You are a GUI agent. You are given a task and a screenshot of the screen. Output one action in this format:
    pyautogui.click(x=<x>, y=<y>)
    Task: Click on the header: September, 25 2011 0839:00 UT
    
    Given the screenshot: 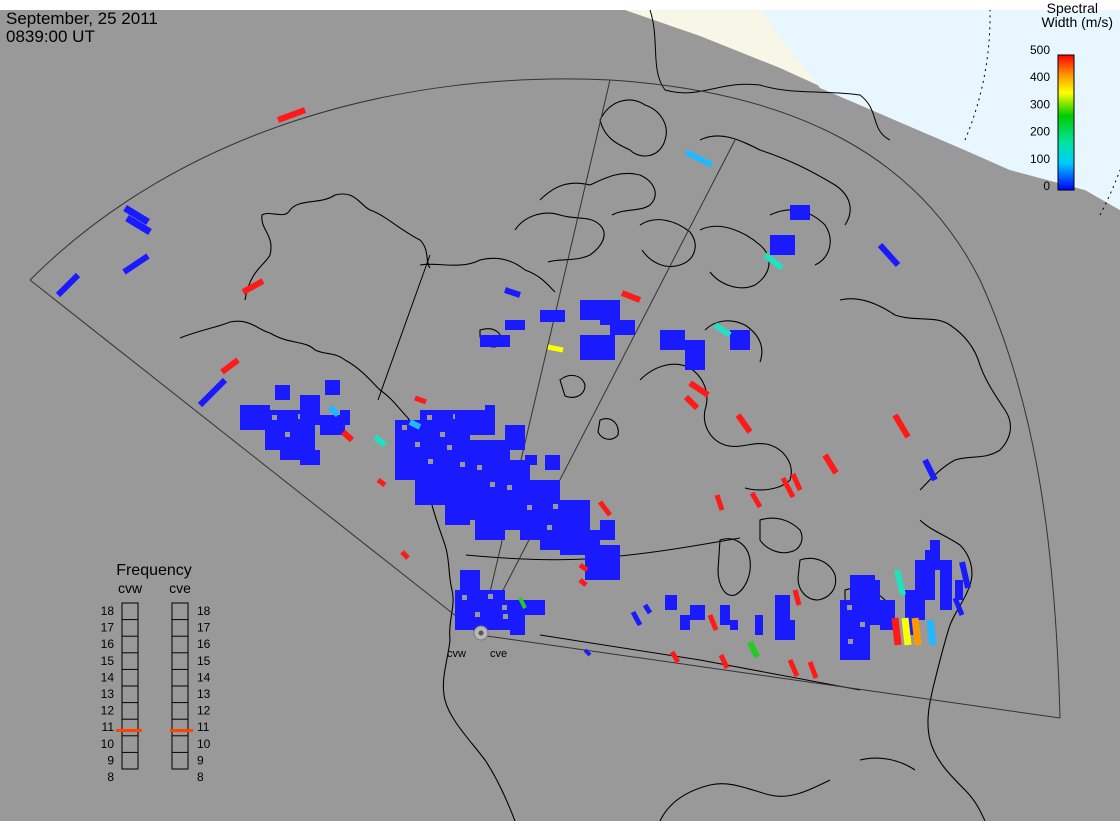 What is the action you would take?
    pyautogui.click(x=82, y=27)
    